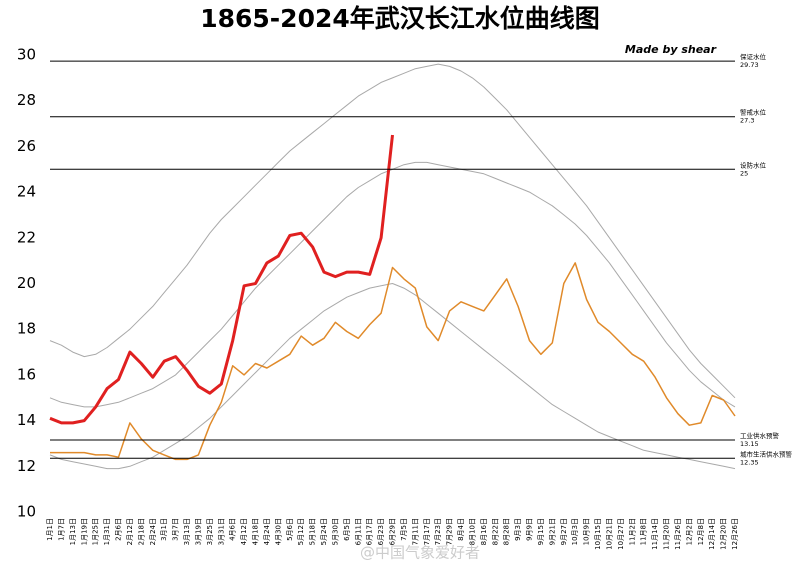 The image size is (800, 572). What do you see at coordinates (552, 531) in the screenshot?
I see `x-tick-label: 9月21日` at bounding box center [552, 531].